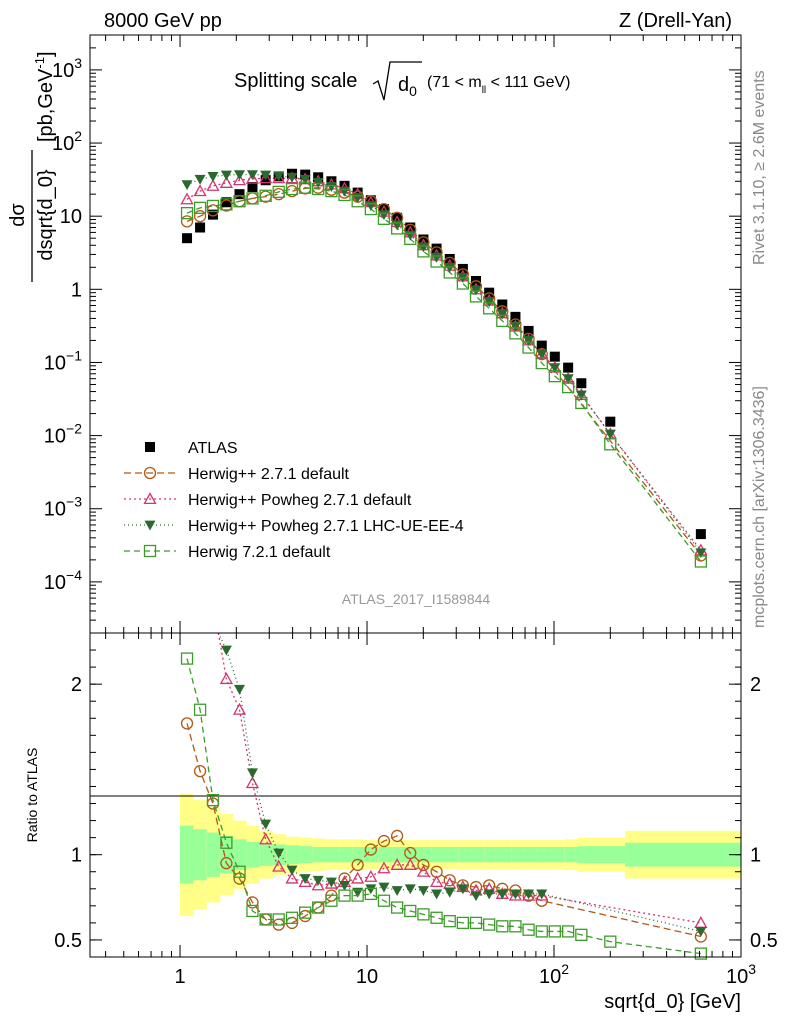 Image resolution: width=786 pixels, height=1024 pixels. What do you see at coordinates (759, 167) in the screenshot?
I see `rivet-label: Rivet 3.1.10, ≥ 2.6M events` at bounding box center [759, 167].